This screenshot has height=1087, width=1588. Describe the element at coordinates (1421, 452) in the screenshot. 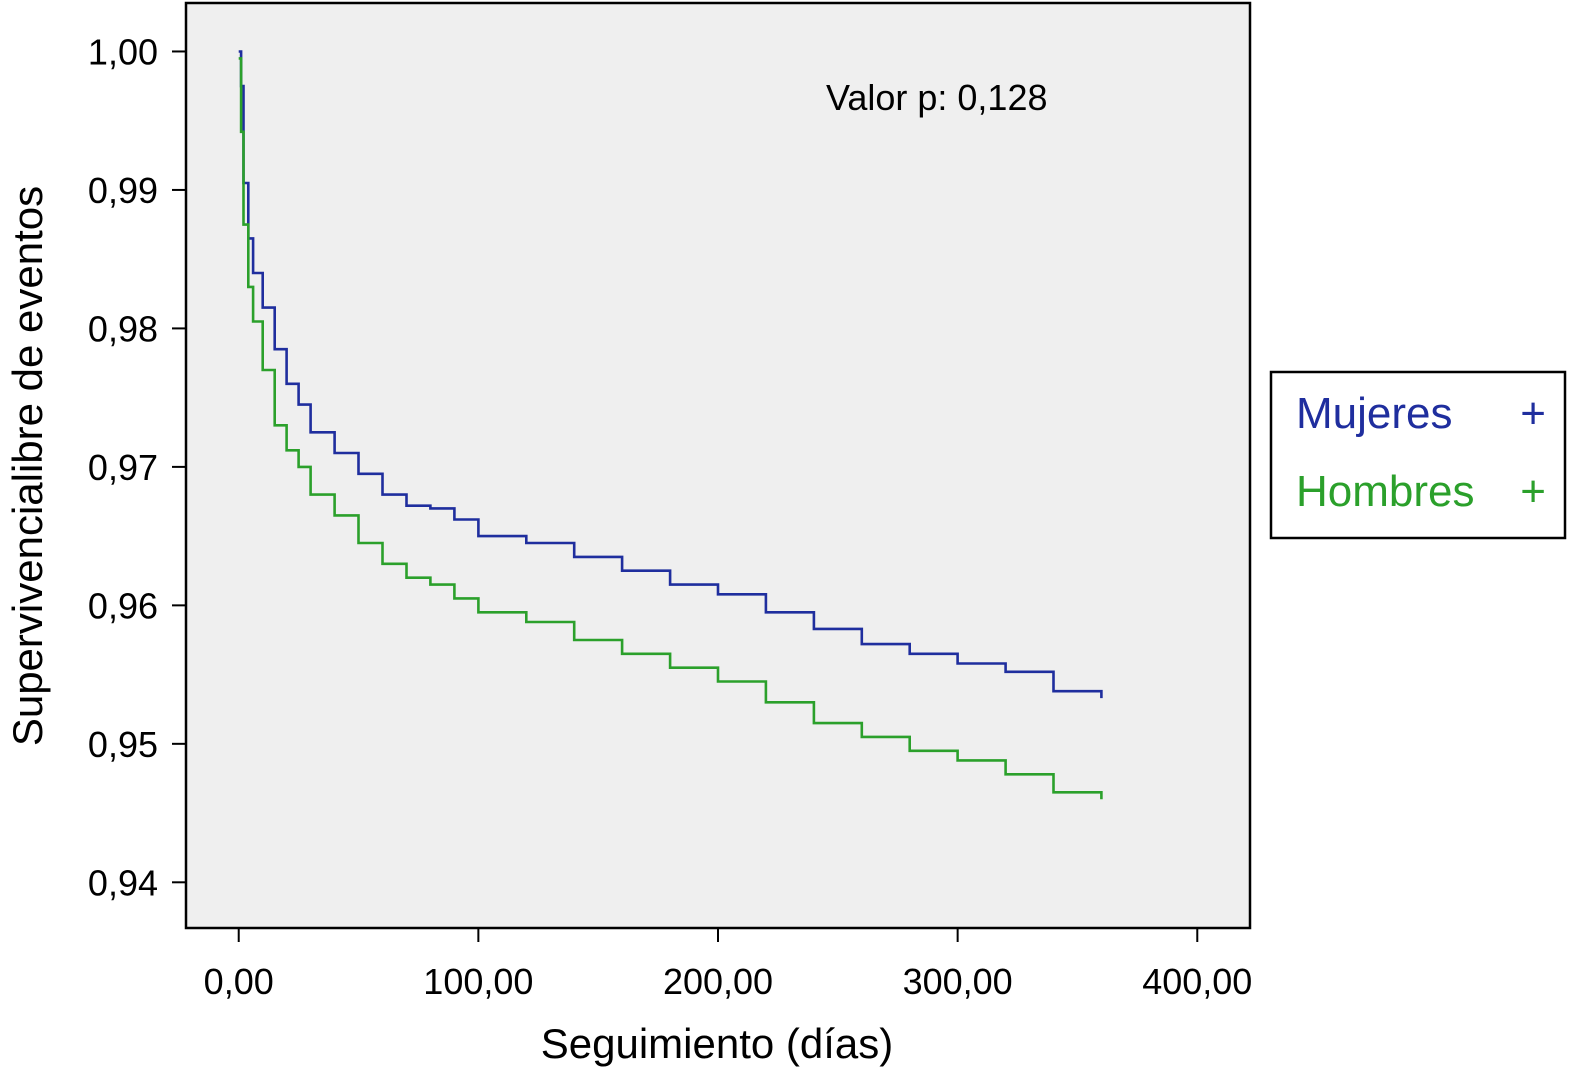

I see `legend-entries: Mujeres + Hombres +` at that location.